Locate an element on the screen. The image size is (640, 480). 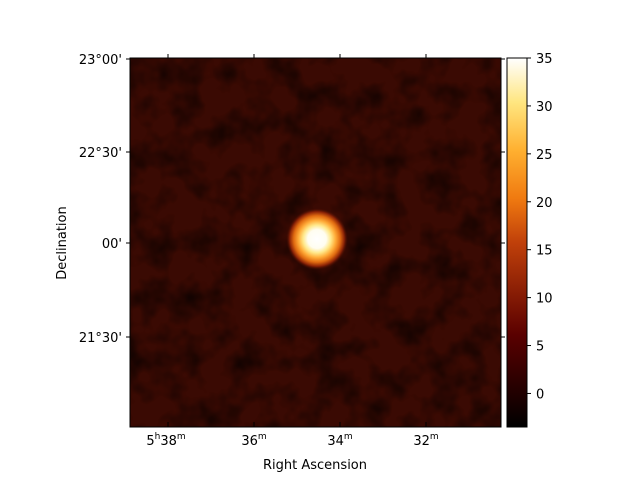
colorbar: 35 30 25 20 15 10 5 0 is located at coordinates (529, 240).